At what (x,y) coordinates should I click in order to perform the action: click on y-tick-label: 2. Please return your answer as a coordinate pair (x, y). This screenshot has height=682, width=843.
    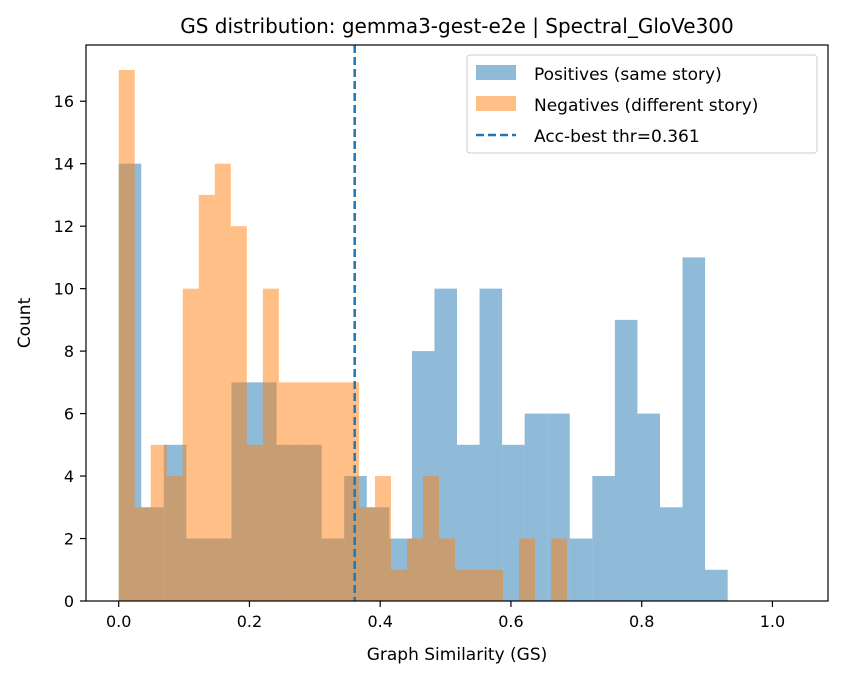
    Looking at the image, I should click on (69, 539).